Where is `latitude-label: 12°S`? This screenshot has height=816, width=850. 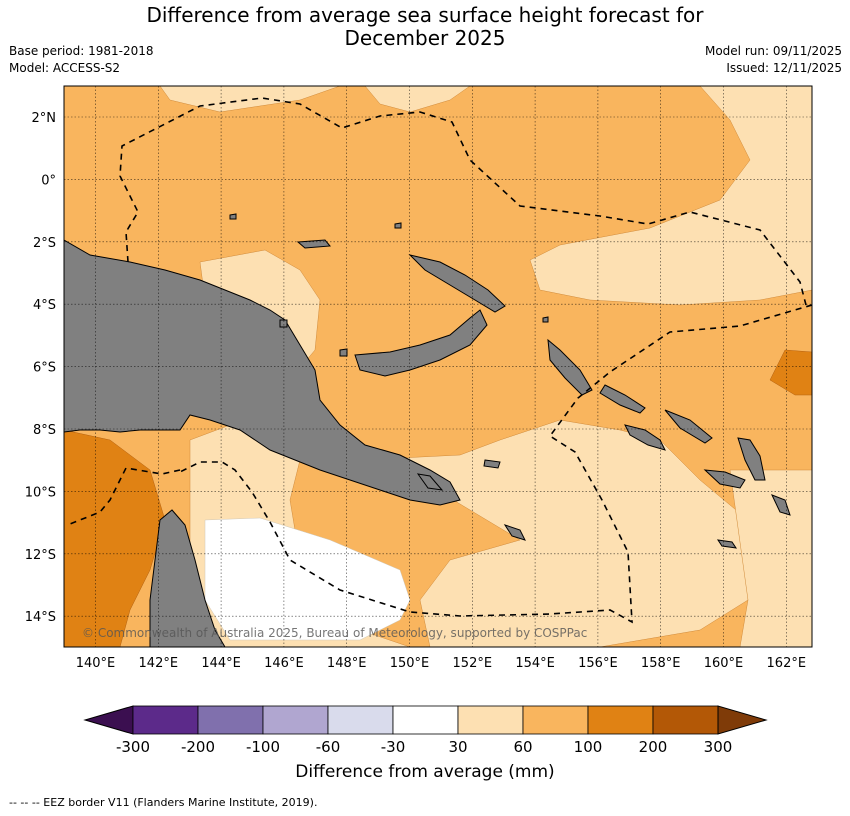
latitude-label: 12°S is located at coordinates (40, 555).